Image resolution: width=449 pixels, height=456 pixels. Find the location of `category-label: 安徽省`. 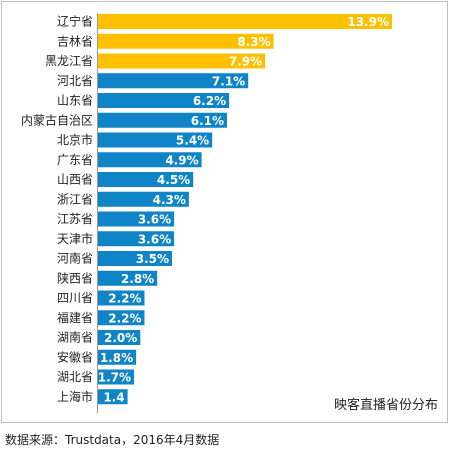

category-label: 安徽省 is located at coordinates (75, 356).